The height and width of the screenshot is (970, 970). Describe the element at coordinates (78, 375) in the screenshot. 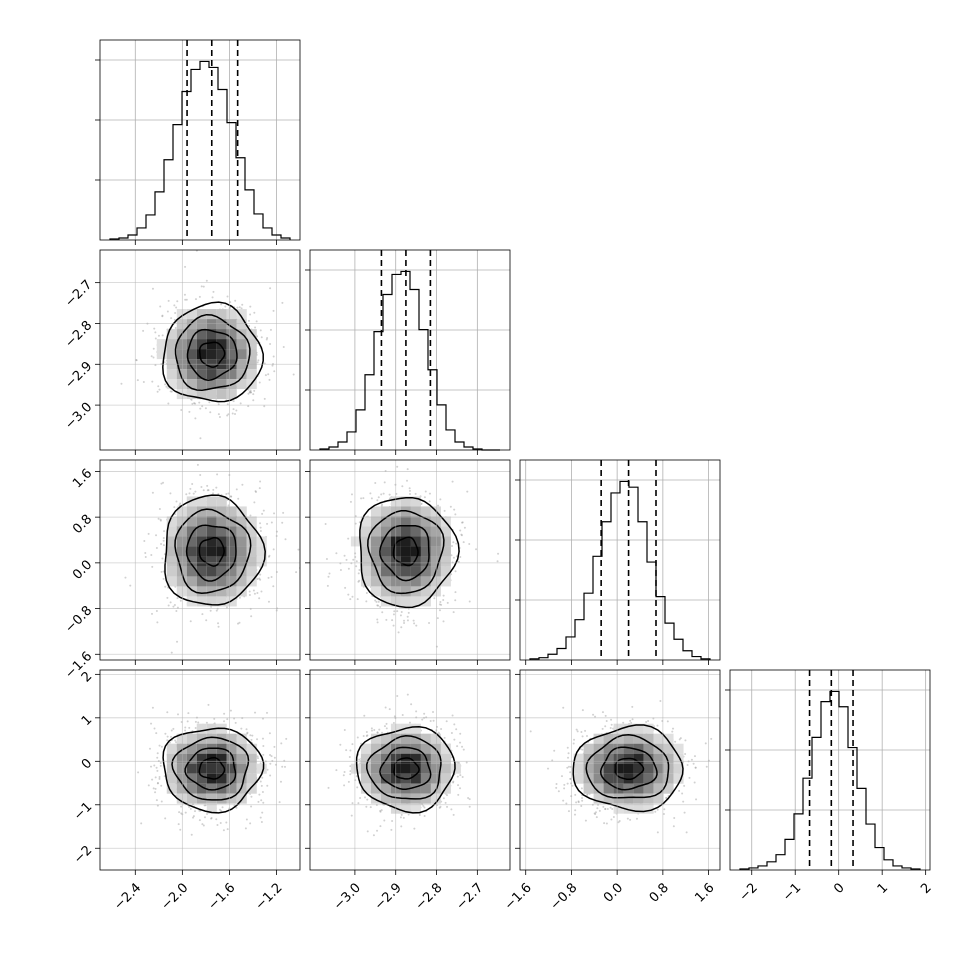

I see `y-tick-label: −2.9` at that location.